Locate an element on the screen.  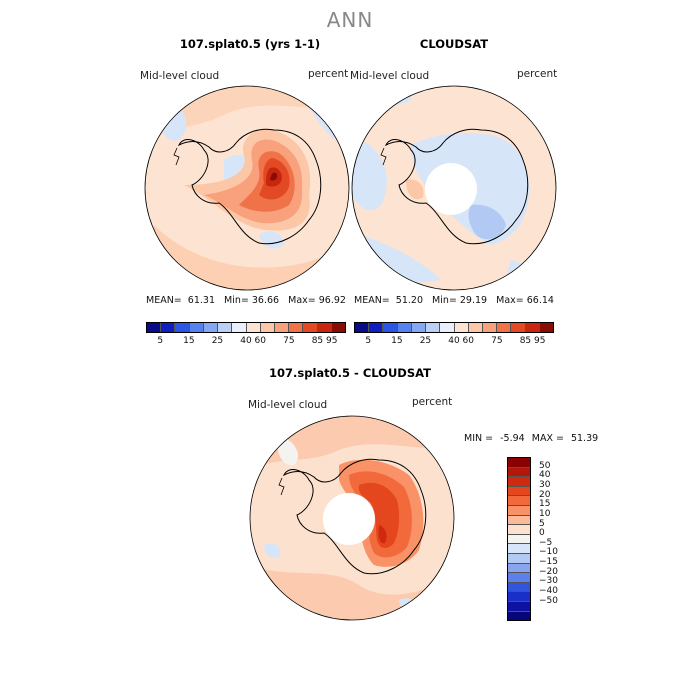
colorbar-tick-label: 10 is located at coordinates (545, 513).